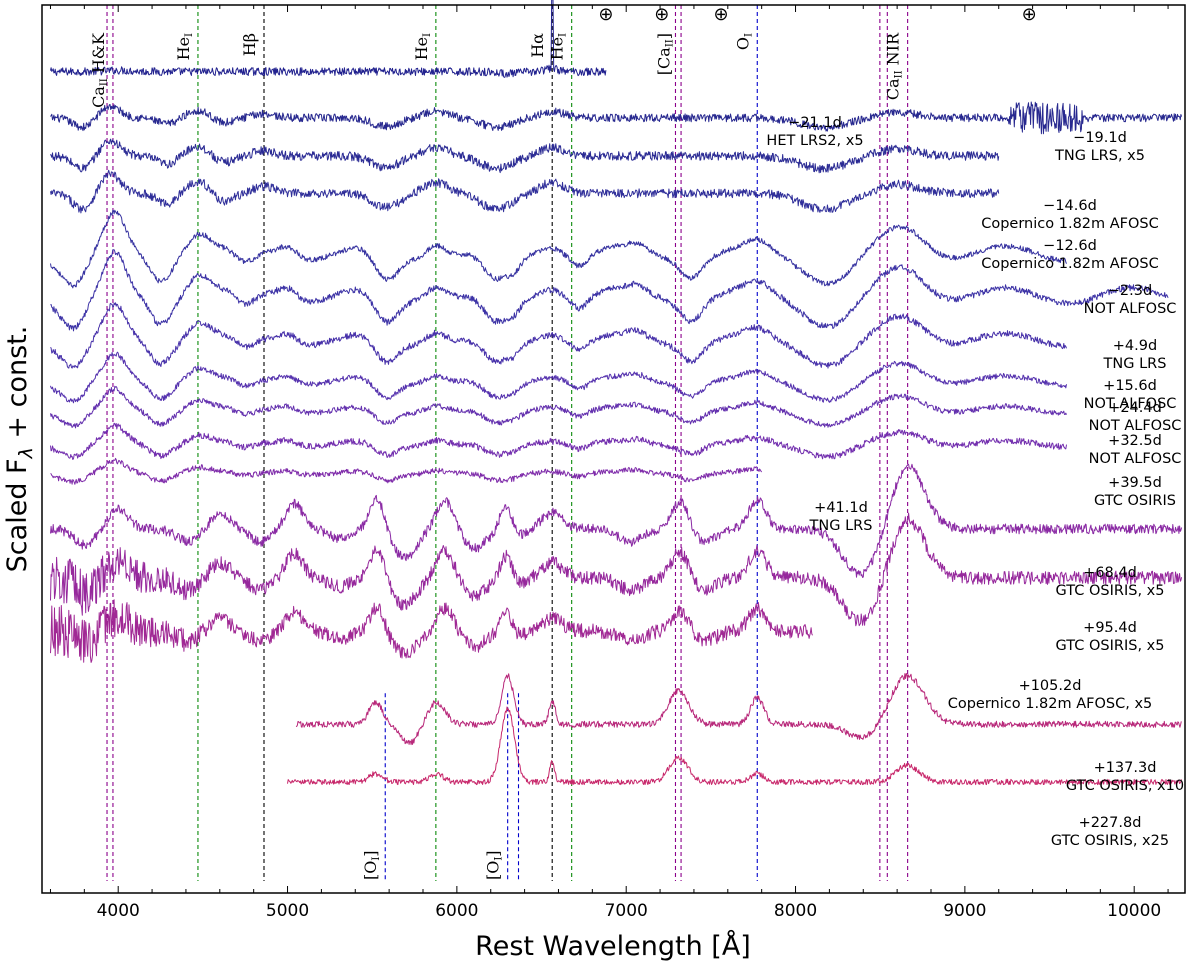 This screenshot has width=1200, height=973. I want to click on series-instrument-label: Copernico 1.82m AFOSC, x5, so click(1050, 704).